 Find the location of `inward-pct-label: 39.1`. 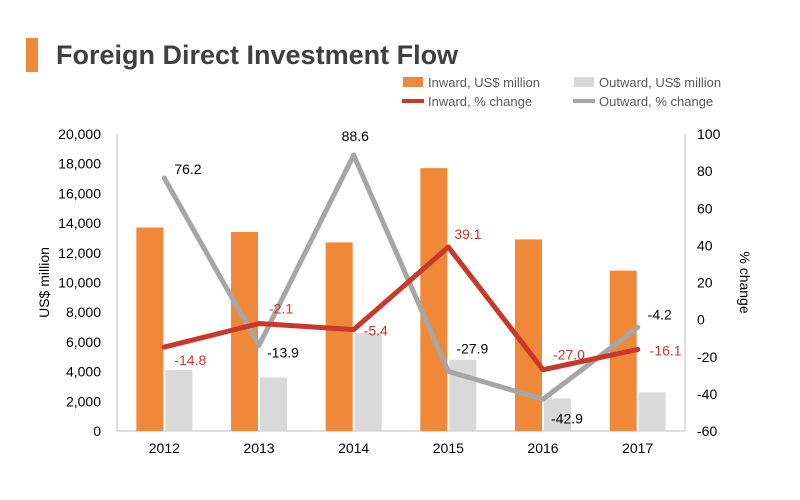

inward-pct-label: 39.1 is located at coordinates (467, 234).